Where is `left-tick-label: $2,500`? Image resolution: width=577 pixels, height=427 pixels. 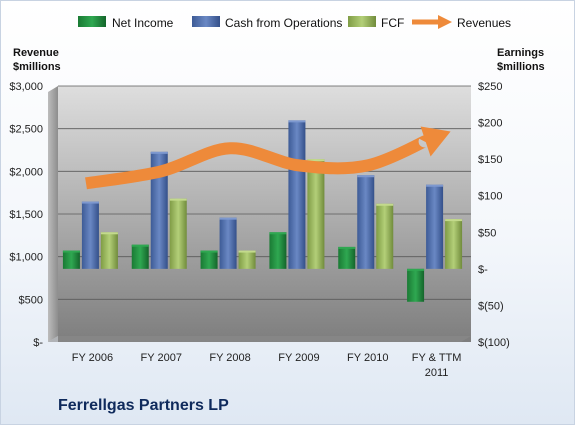
left-tick-label: $2,500 is located at coordinates (26, 130).